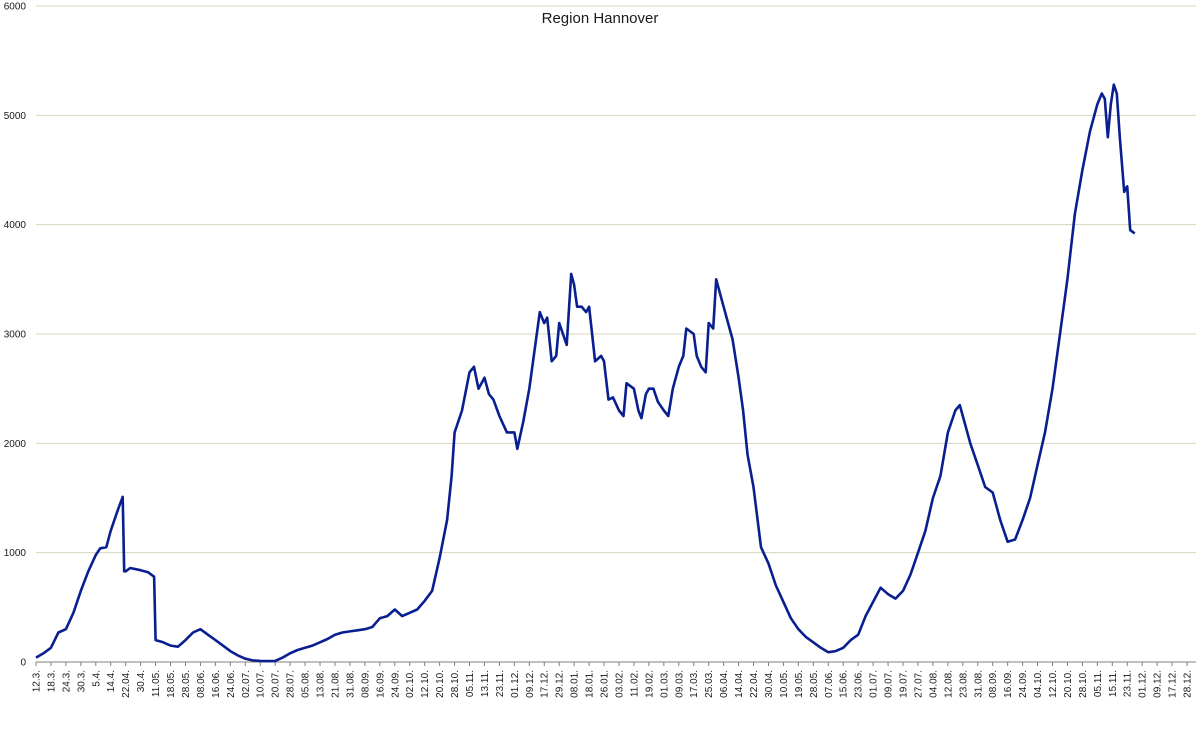 The image size is (1200, 733). What do you see at coordinates (485, 683) in the screenshot?
I see `x-tick-label: 13.11.` at bounding box center [485, 683].